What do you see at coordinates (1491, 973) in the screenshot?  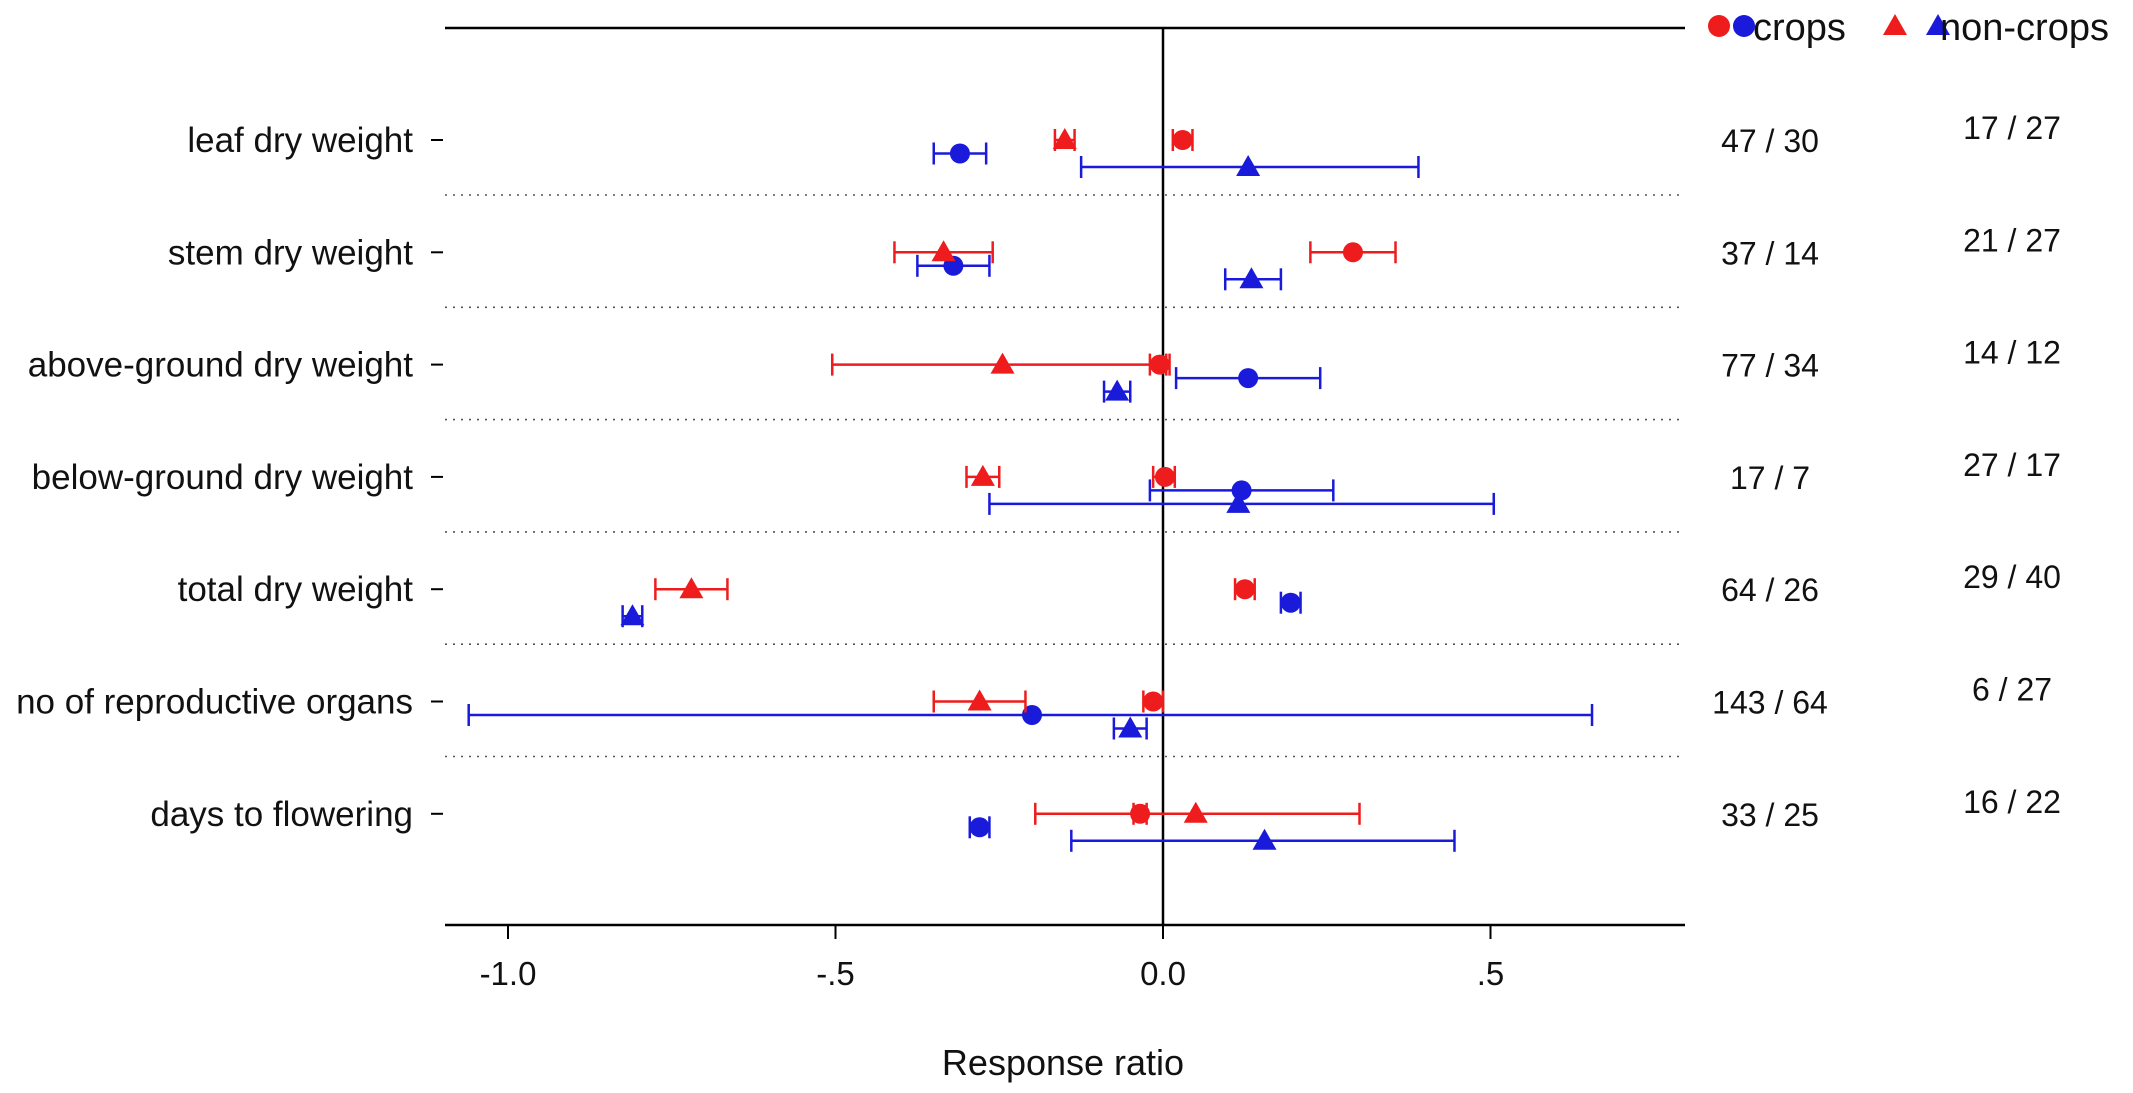 I see `x-tick-label: .5` at bounding box center [1491, 973].